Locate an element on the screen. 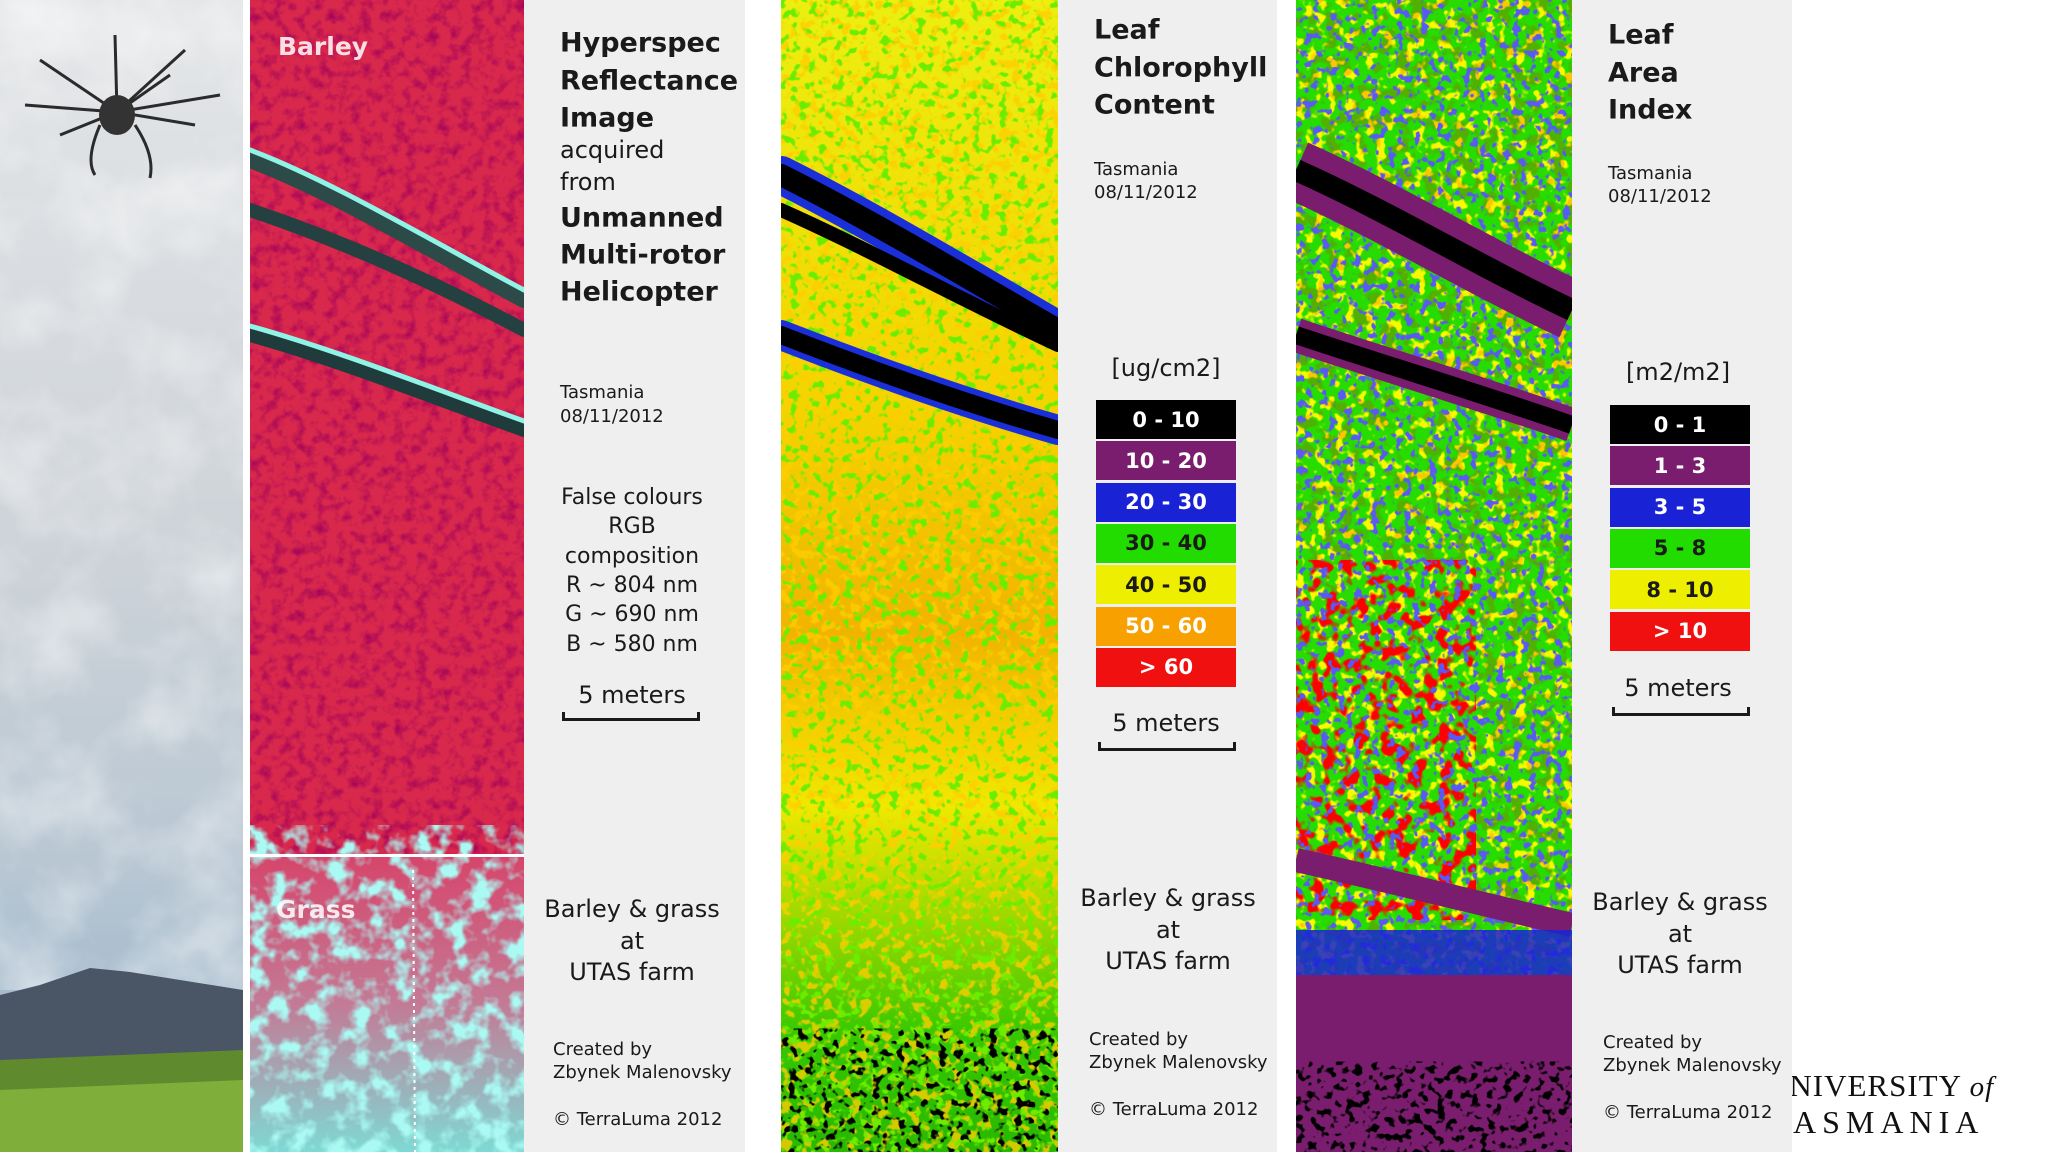 This screenshot has height=1152, width=2048. legend-swatch: 3 - 5 is located at coordinates (1680, 507).